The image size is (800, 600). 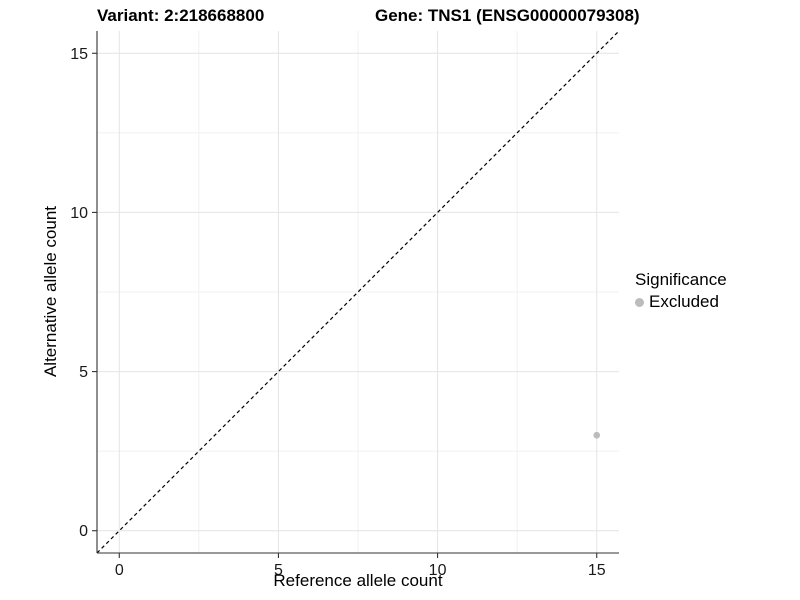 What do you see at coordinates (438, 570) in the screenshot?
I see `x-tick-label: 10` at bounding box center [438, 570].